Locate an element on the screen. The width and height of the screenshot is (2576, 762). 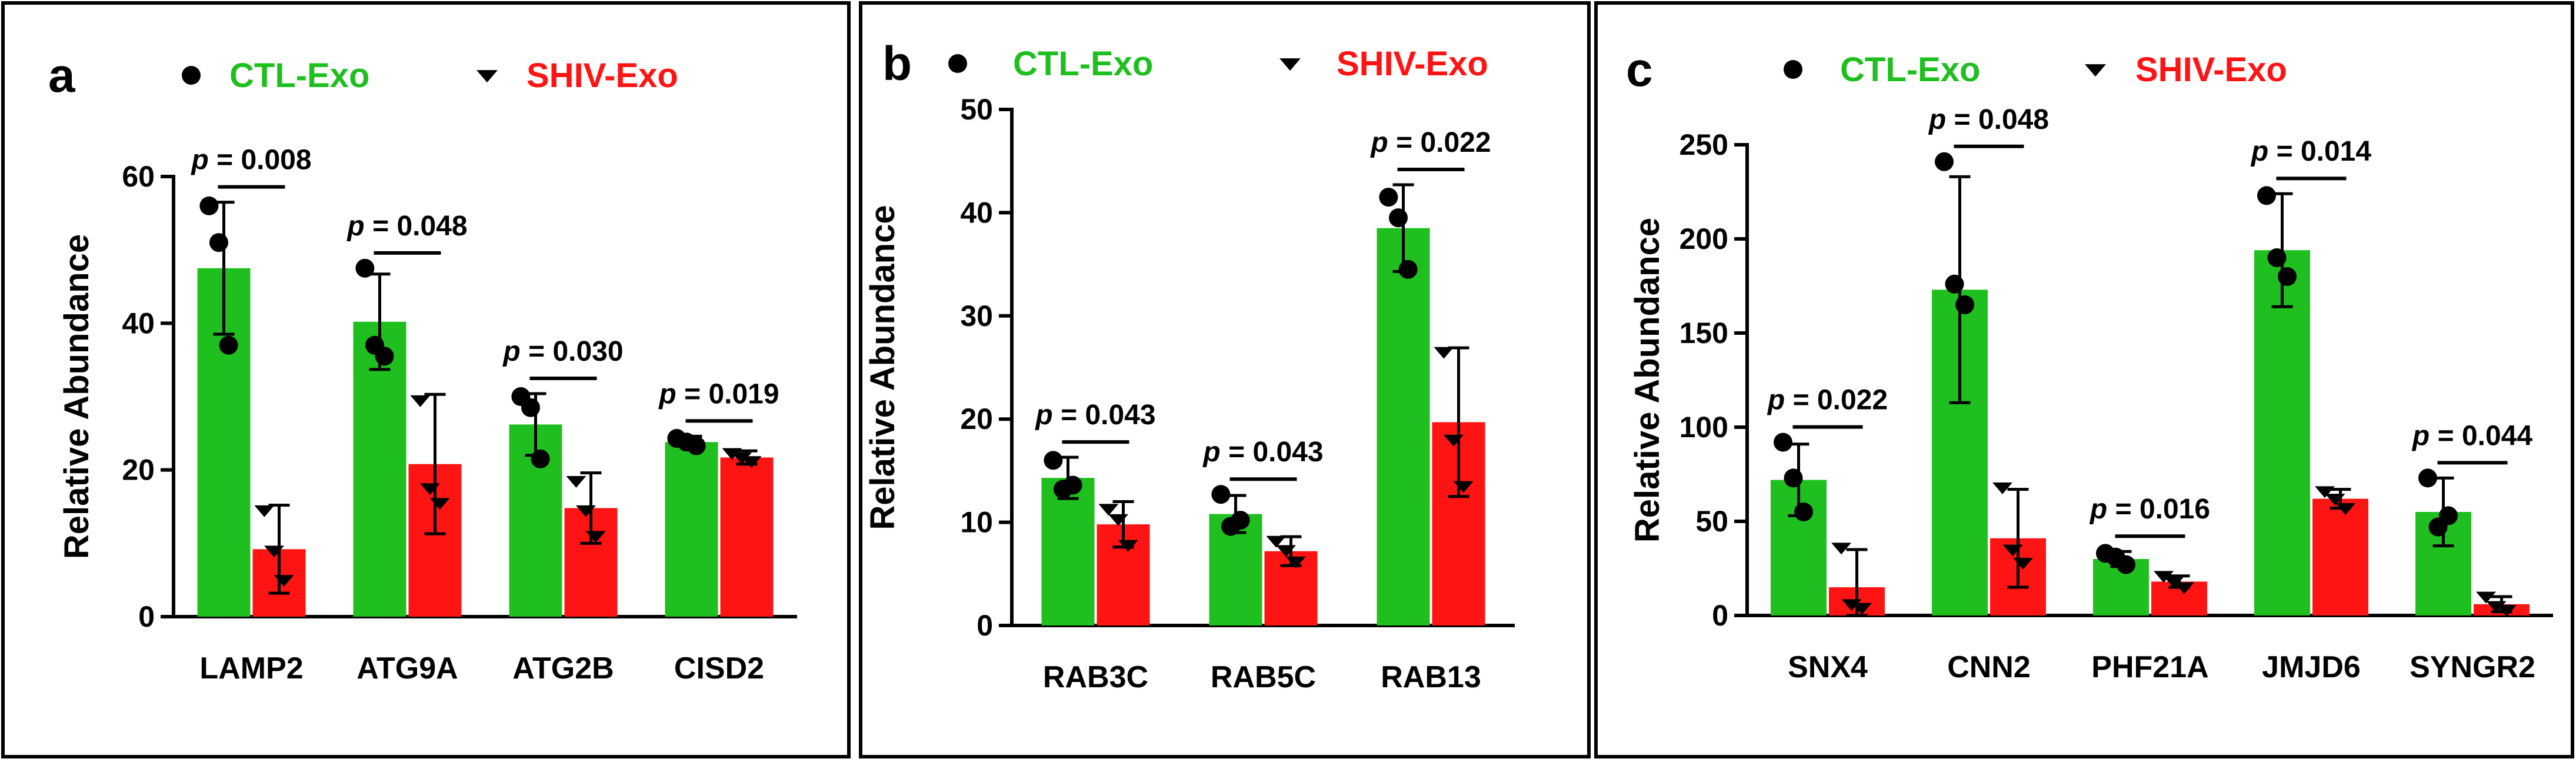
y-axis: 0 20 40 60 is located at coordinates (148, 396).